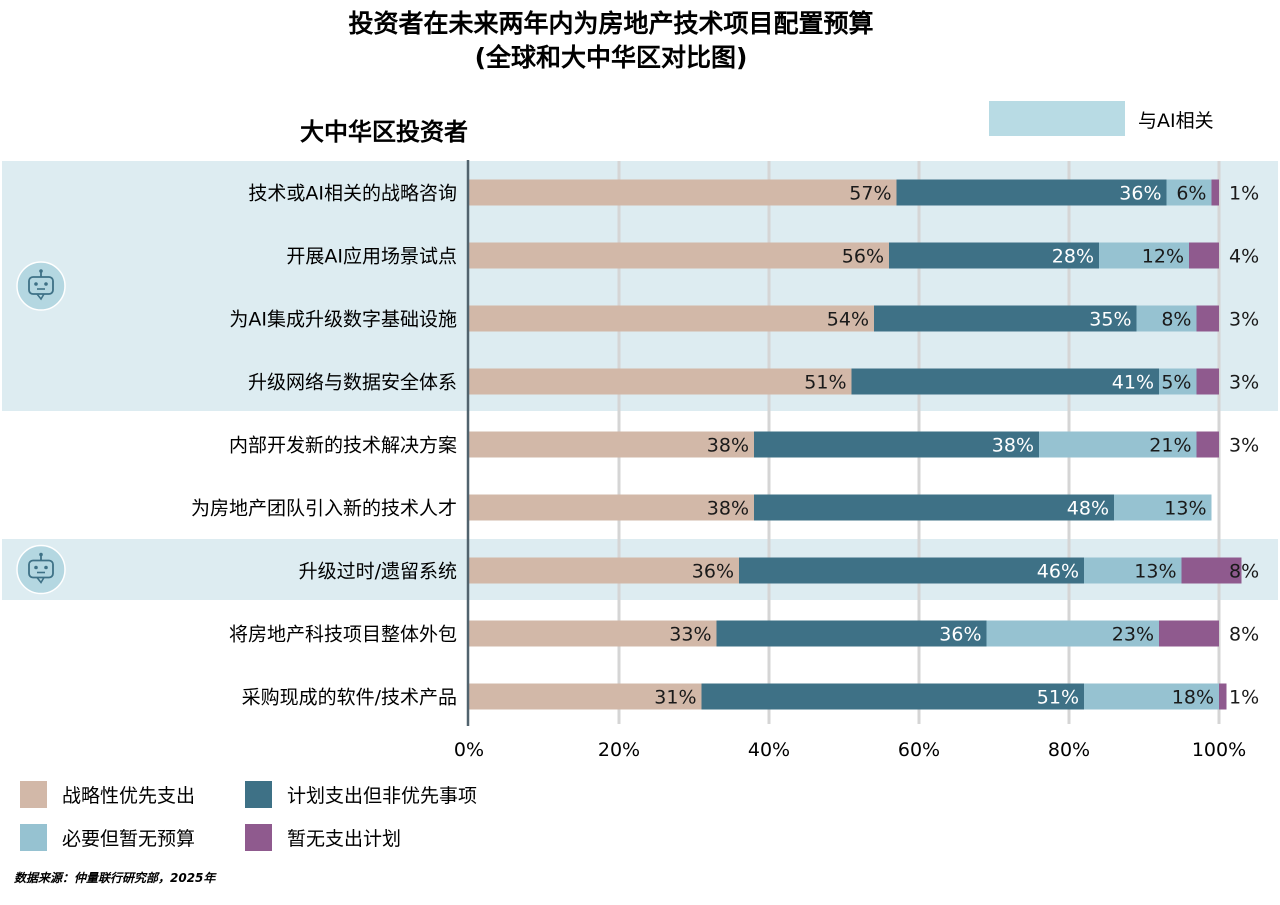  What do you see at coordinates (919, 750) in the screenshot?
I see `x-tick-label: 60%` at bounding box center [919, 750].